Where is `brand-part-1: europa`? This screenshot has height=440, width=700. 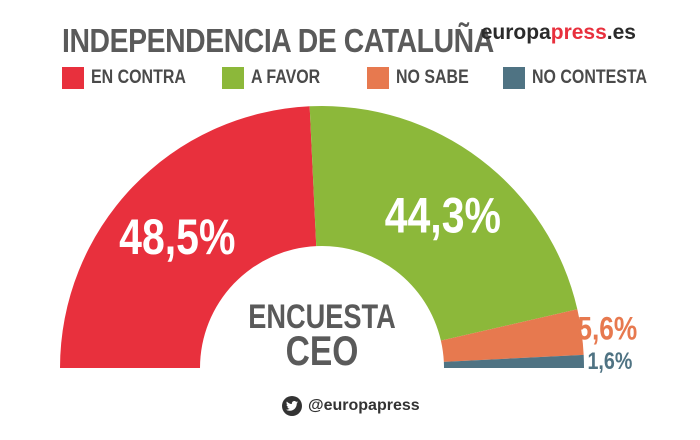
brand-part-1: europa is located at coordinates (515, 32).